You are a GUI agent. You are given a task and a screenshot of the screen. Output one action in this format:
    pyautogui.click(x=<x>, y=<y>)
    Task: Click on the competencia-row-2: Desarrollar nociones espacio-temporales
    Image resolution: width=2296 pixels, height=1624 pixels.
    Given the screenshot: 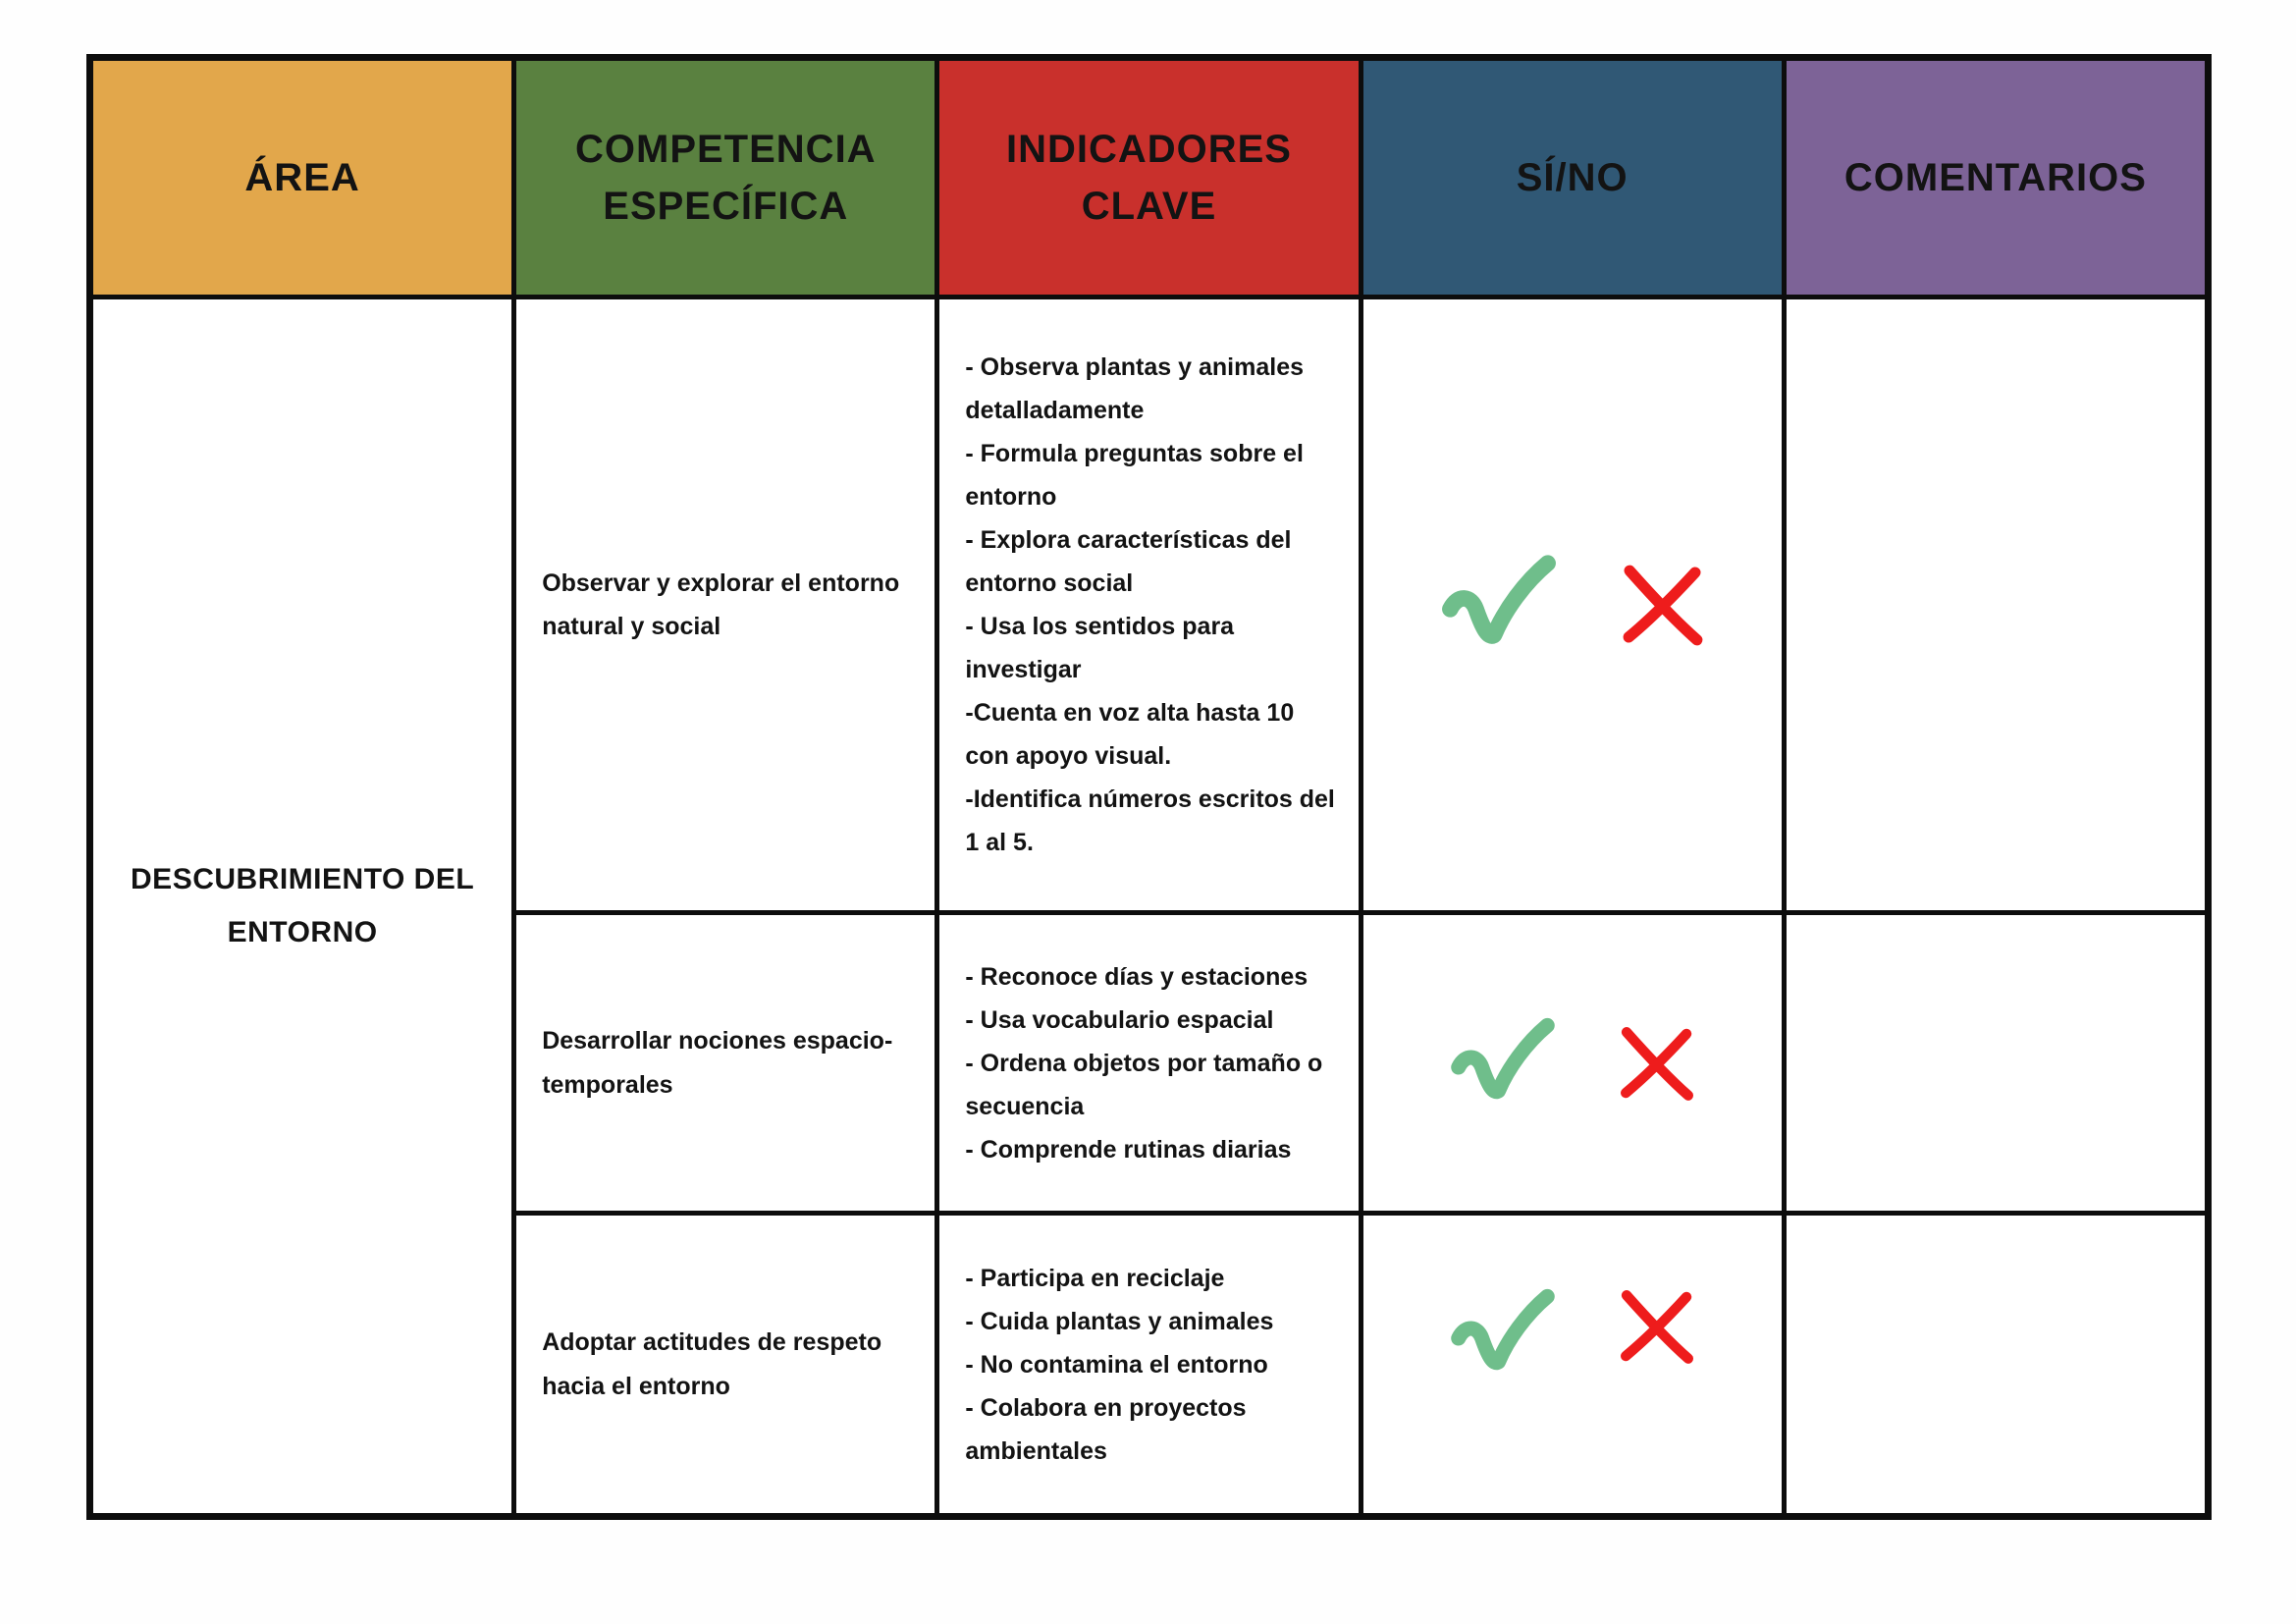 What is the action you would take?
    pyautogui.click(x=726, y=1063)
    